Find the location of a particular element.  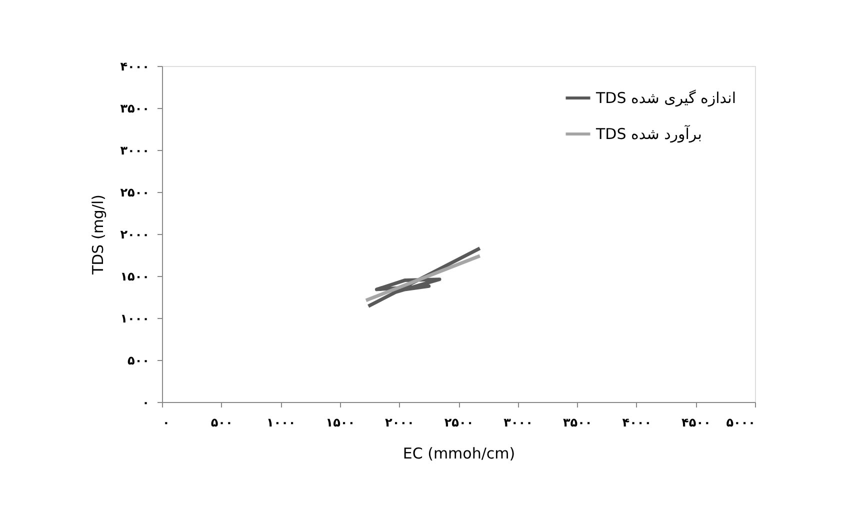

x-tick-label: ۲۵۰۰ is located at coordinates (459, 423).